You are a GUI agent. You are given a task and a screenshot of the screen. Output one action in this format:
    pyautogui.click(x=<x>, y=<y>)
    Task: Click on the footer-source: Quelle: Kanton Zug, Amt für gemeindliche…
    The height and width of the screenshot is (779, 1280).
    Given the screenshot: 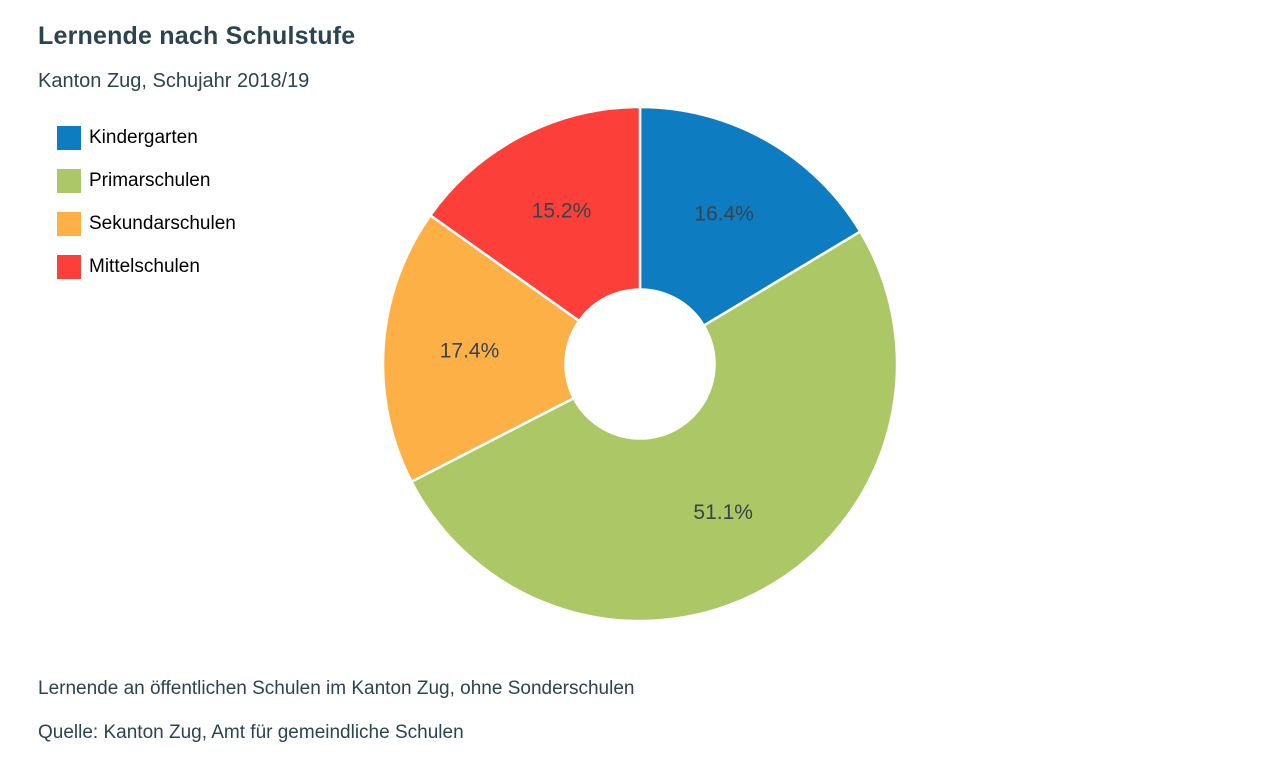 What is the action you would take?
    pyautogui.click(x=251, y=732)
    